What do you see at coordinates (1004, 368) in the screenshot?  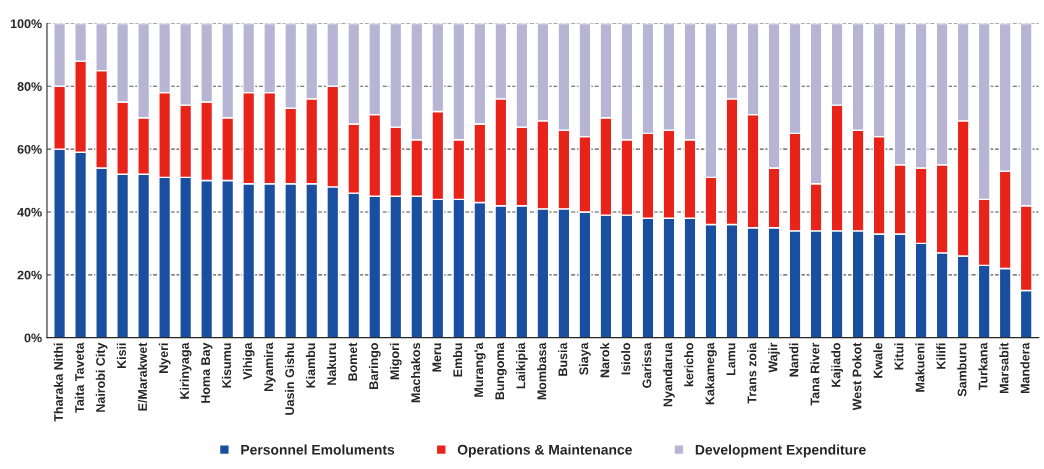 I see `x-tick-label: Marsabit` at bounding box center [1004, 368].